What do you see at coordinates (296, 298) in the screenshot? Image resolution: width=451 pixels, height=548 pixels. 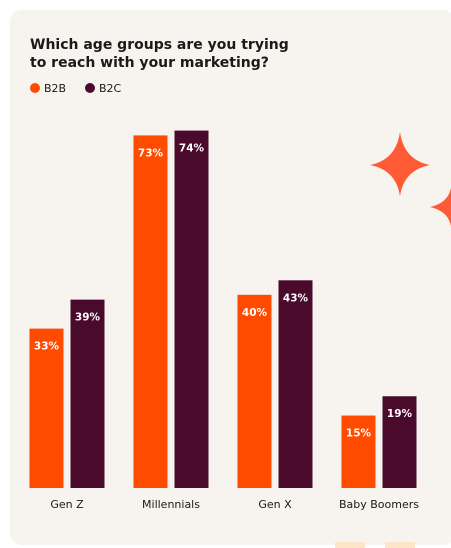 I see `data-label: 43%` at bounding box center [296, 298].